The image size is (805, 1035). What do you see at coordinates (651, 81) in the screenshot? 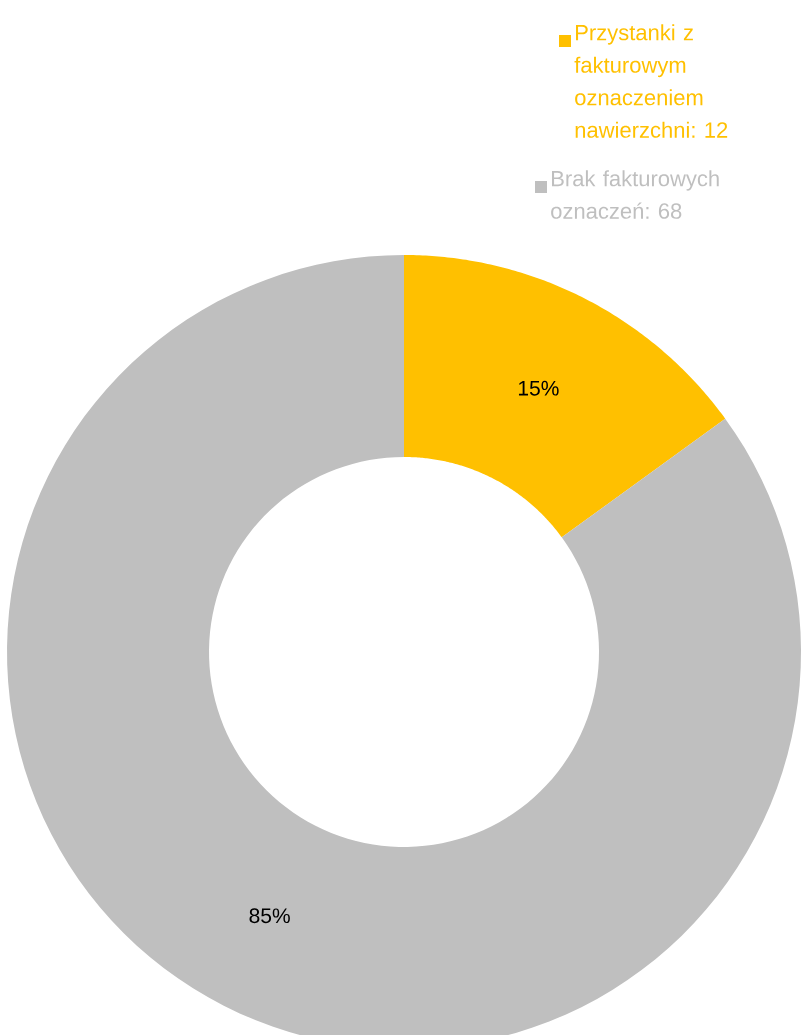
I see `legend-label: Przystanki z fakturowym oznaczeniem nawierzchni: 12` at bounding box center [651, 81].